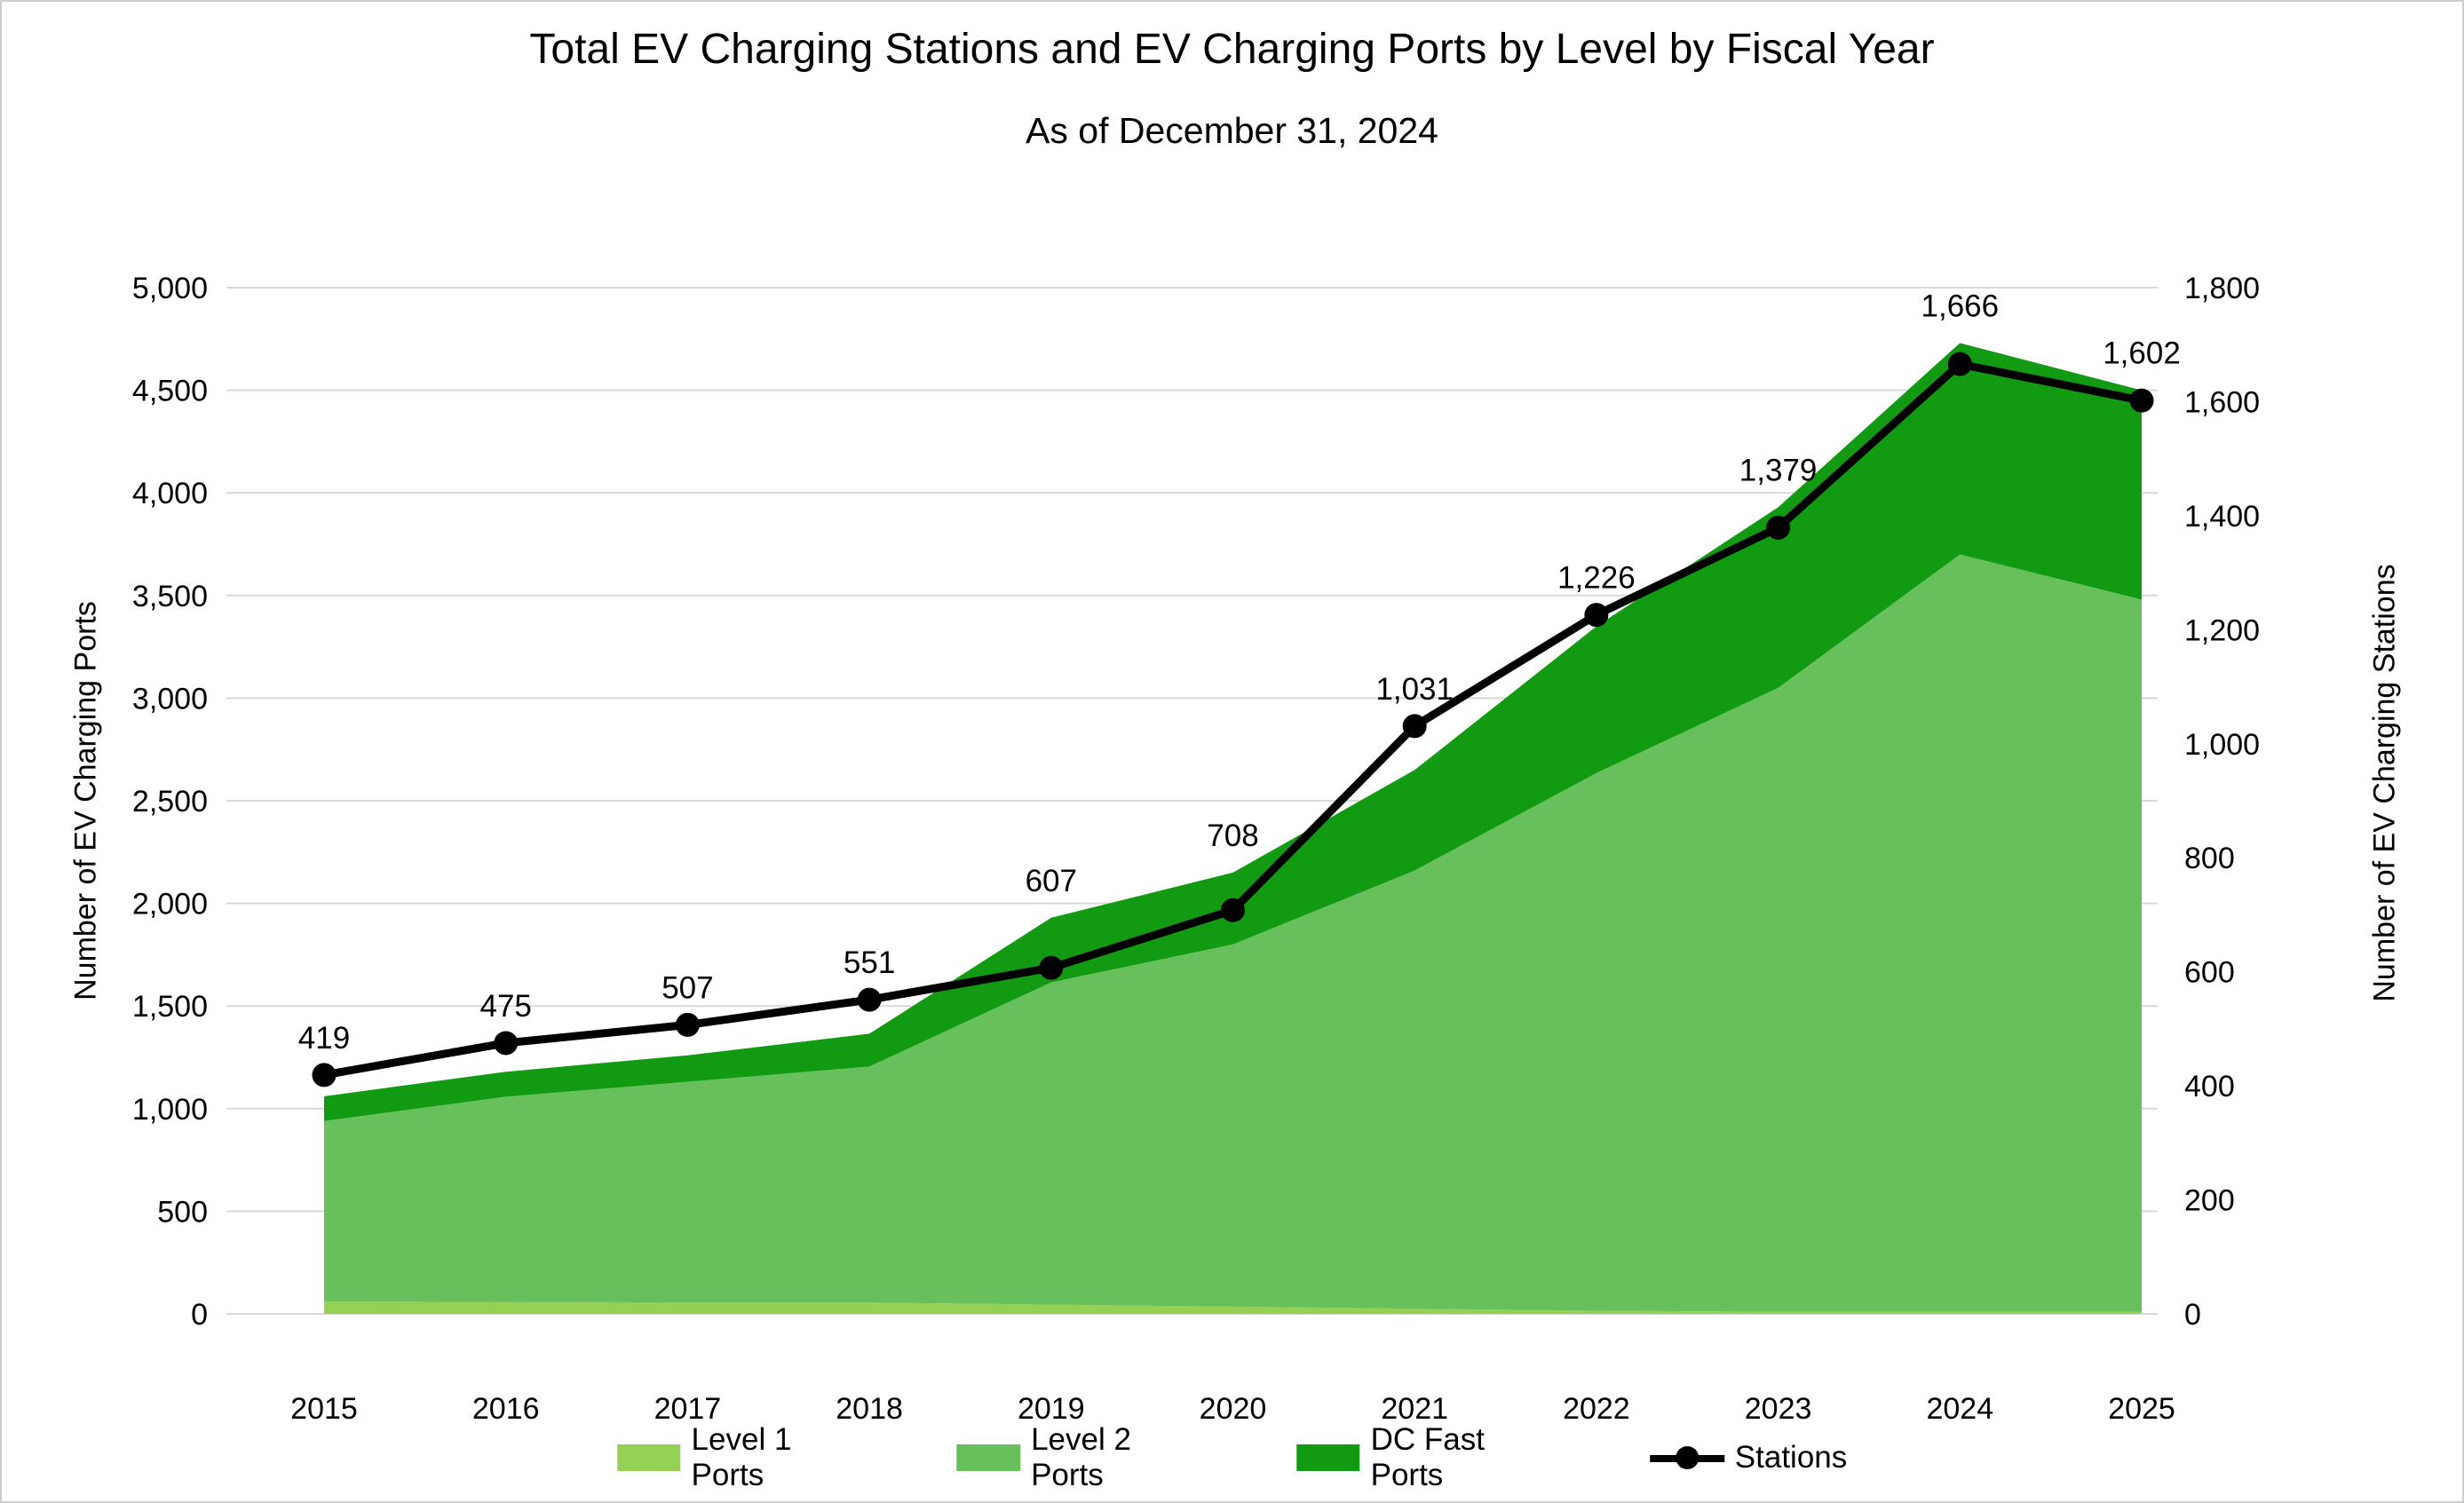  Describe the element at coordinates (1051, 1409) in the screenshot. I see `x-axis-tick-label: 2019` at that location.